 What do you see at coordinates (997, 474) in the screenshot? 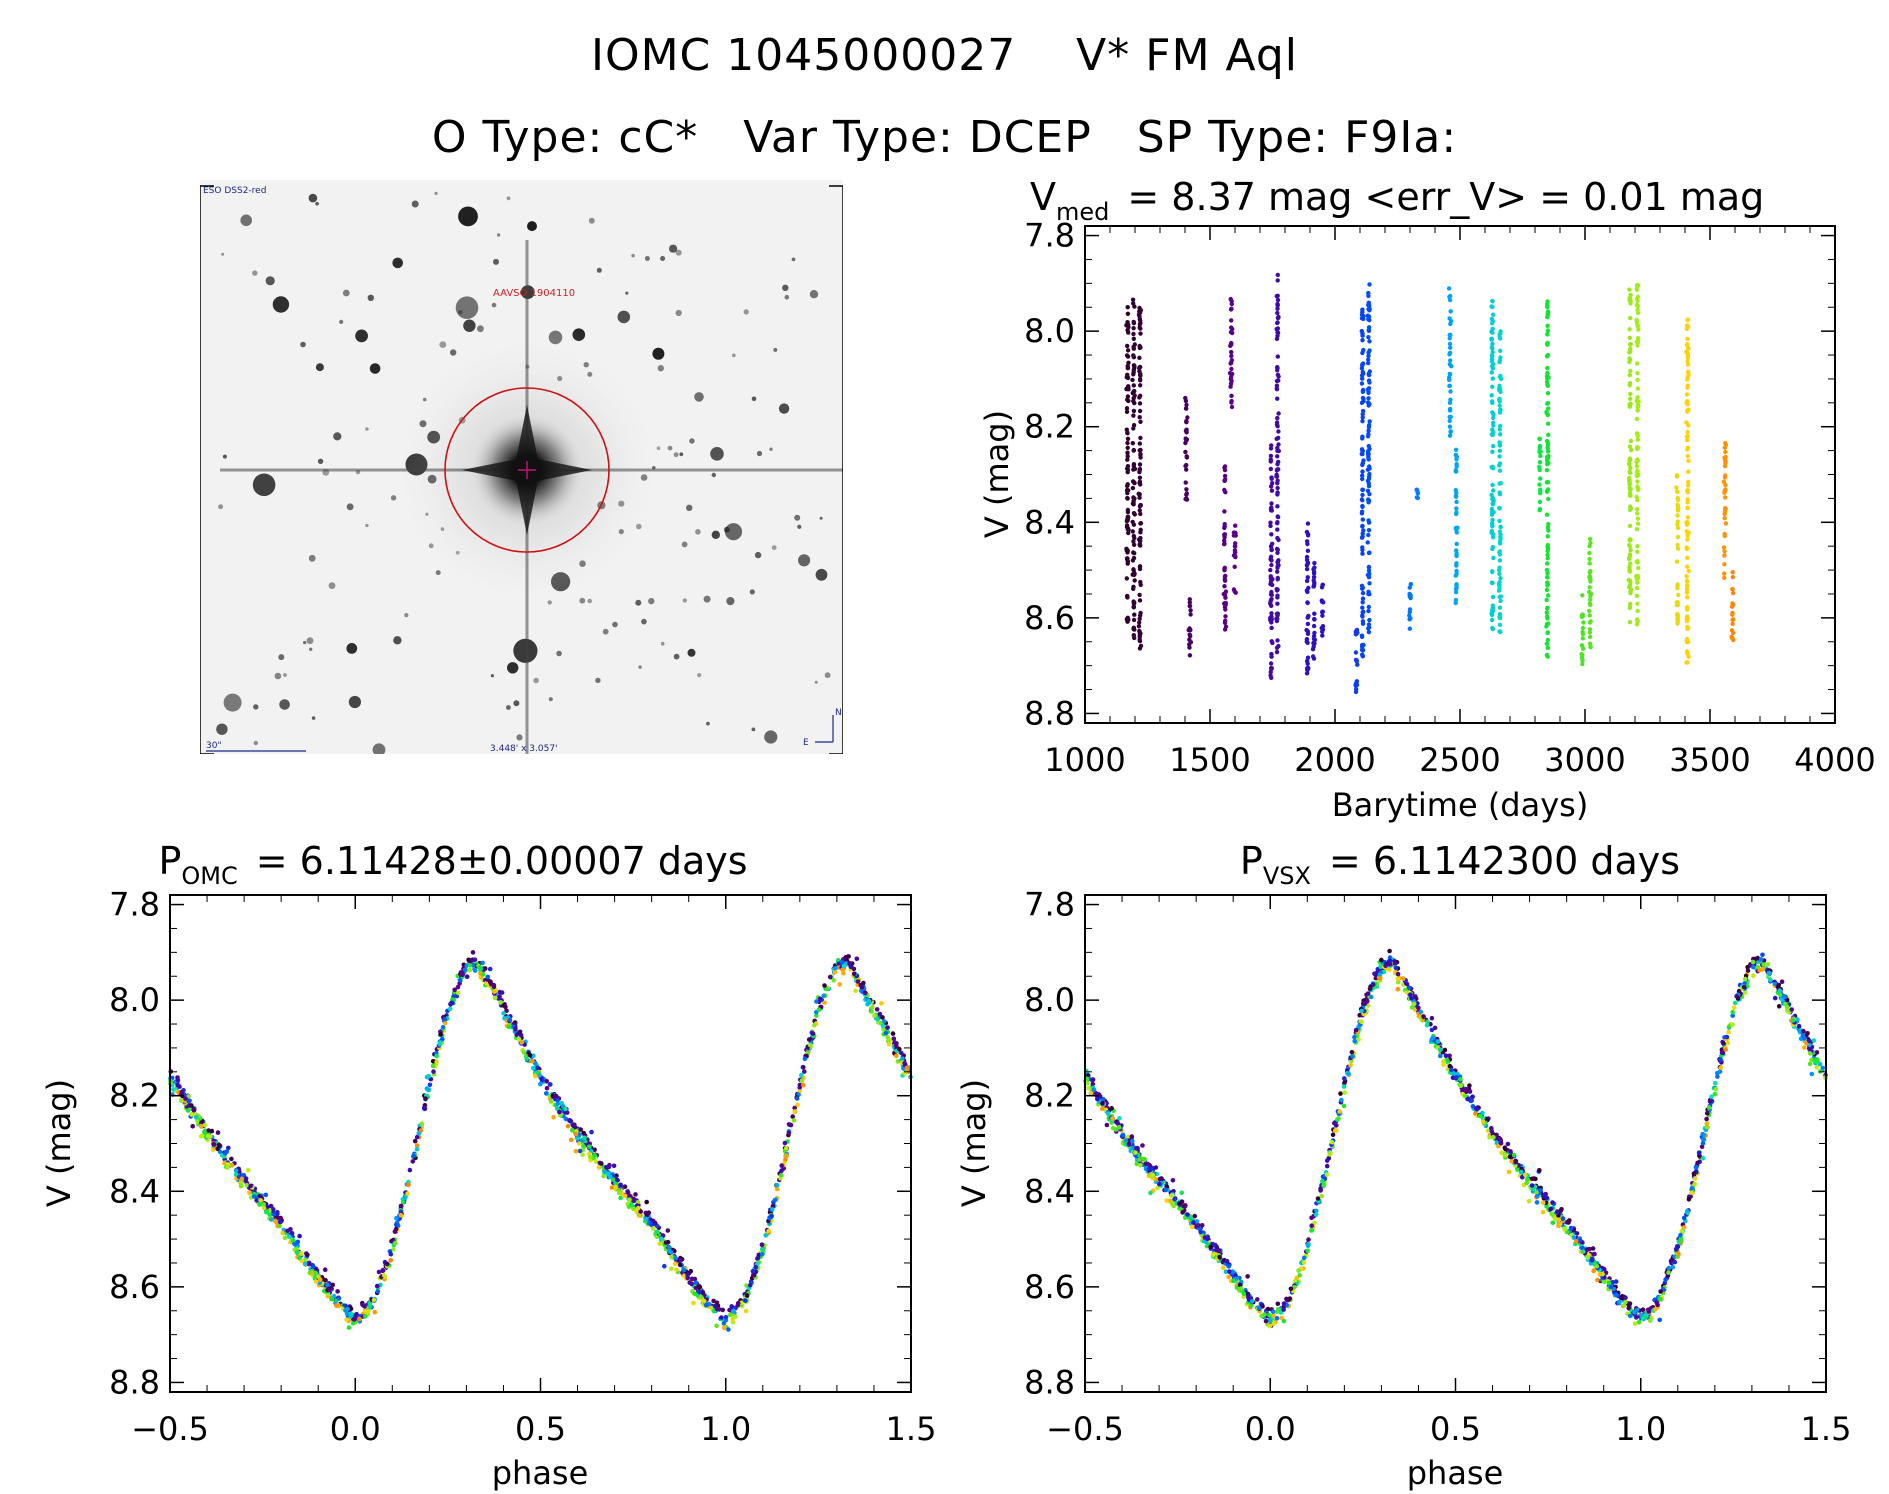
I see `lightcurve-ylabel: V (mag)` at bounding box center [997, 474].